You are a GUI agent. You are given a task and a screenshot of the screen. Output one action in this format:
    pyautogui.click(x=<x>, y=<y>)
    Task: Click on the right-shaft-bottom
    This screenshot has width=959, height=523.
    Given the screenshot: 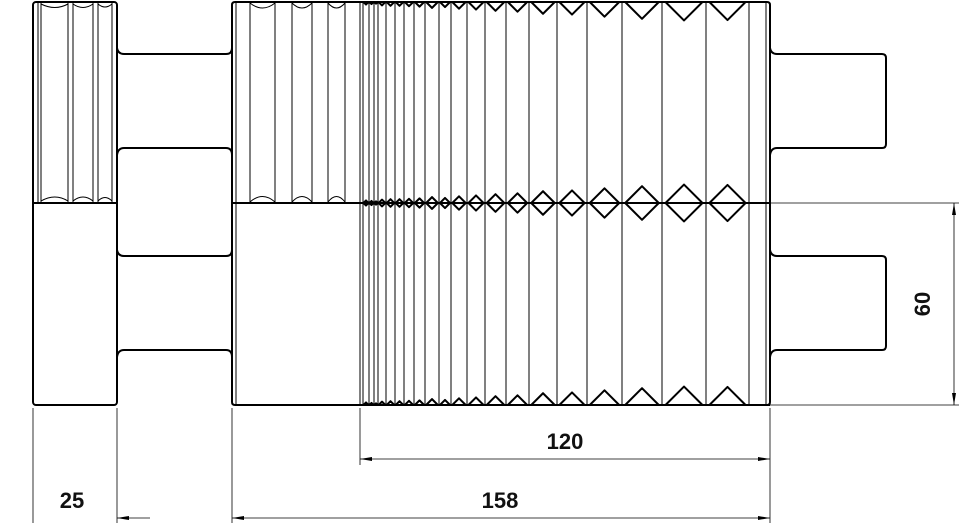 What is the action you would take?
    pyautogui.click(x=828, y=303)
    